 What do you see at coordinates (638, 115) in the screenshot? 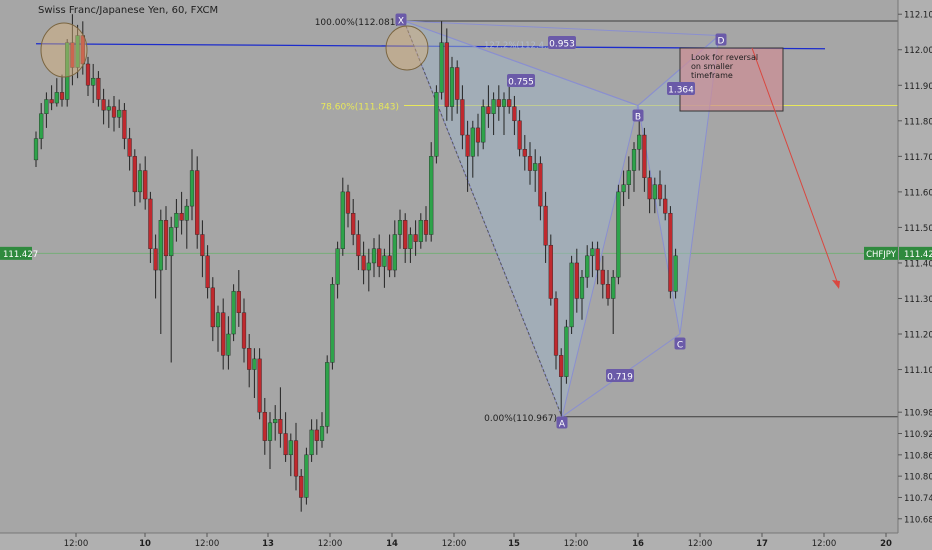
I see `point-label-b-bg` at bounding box center [638, 115].